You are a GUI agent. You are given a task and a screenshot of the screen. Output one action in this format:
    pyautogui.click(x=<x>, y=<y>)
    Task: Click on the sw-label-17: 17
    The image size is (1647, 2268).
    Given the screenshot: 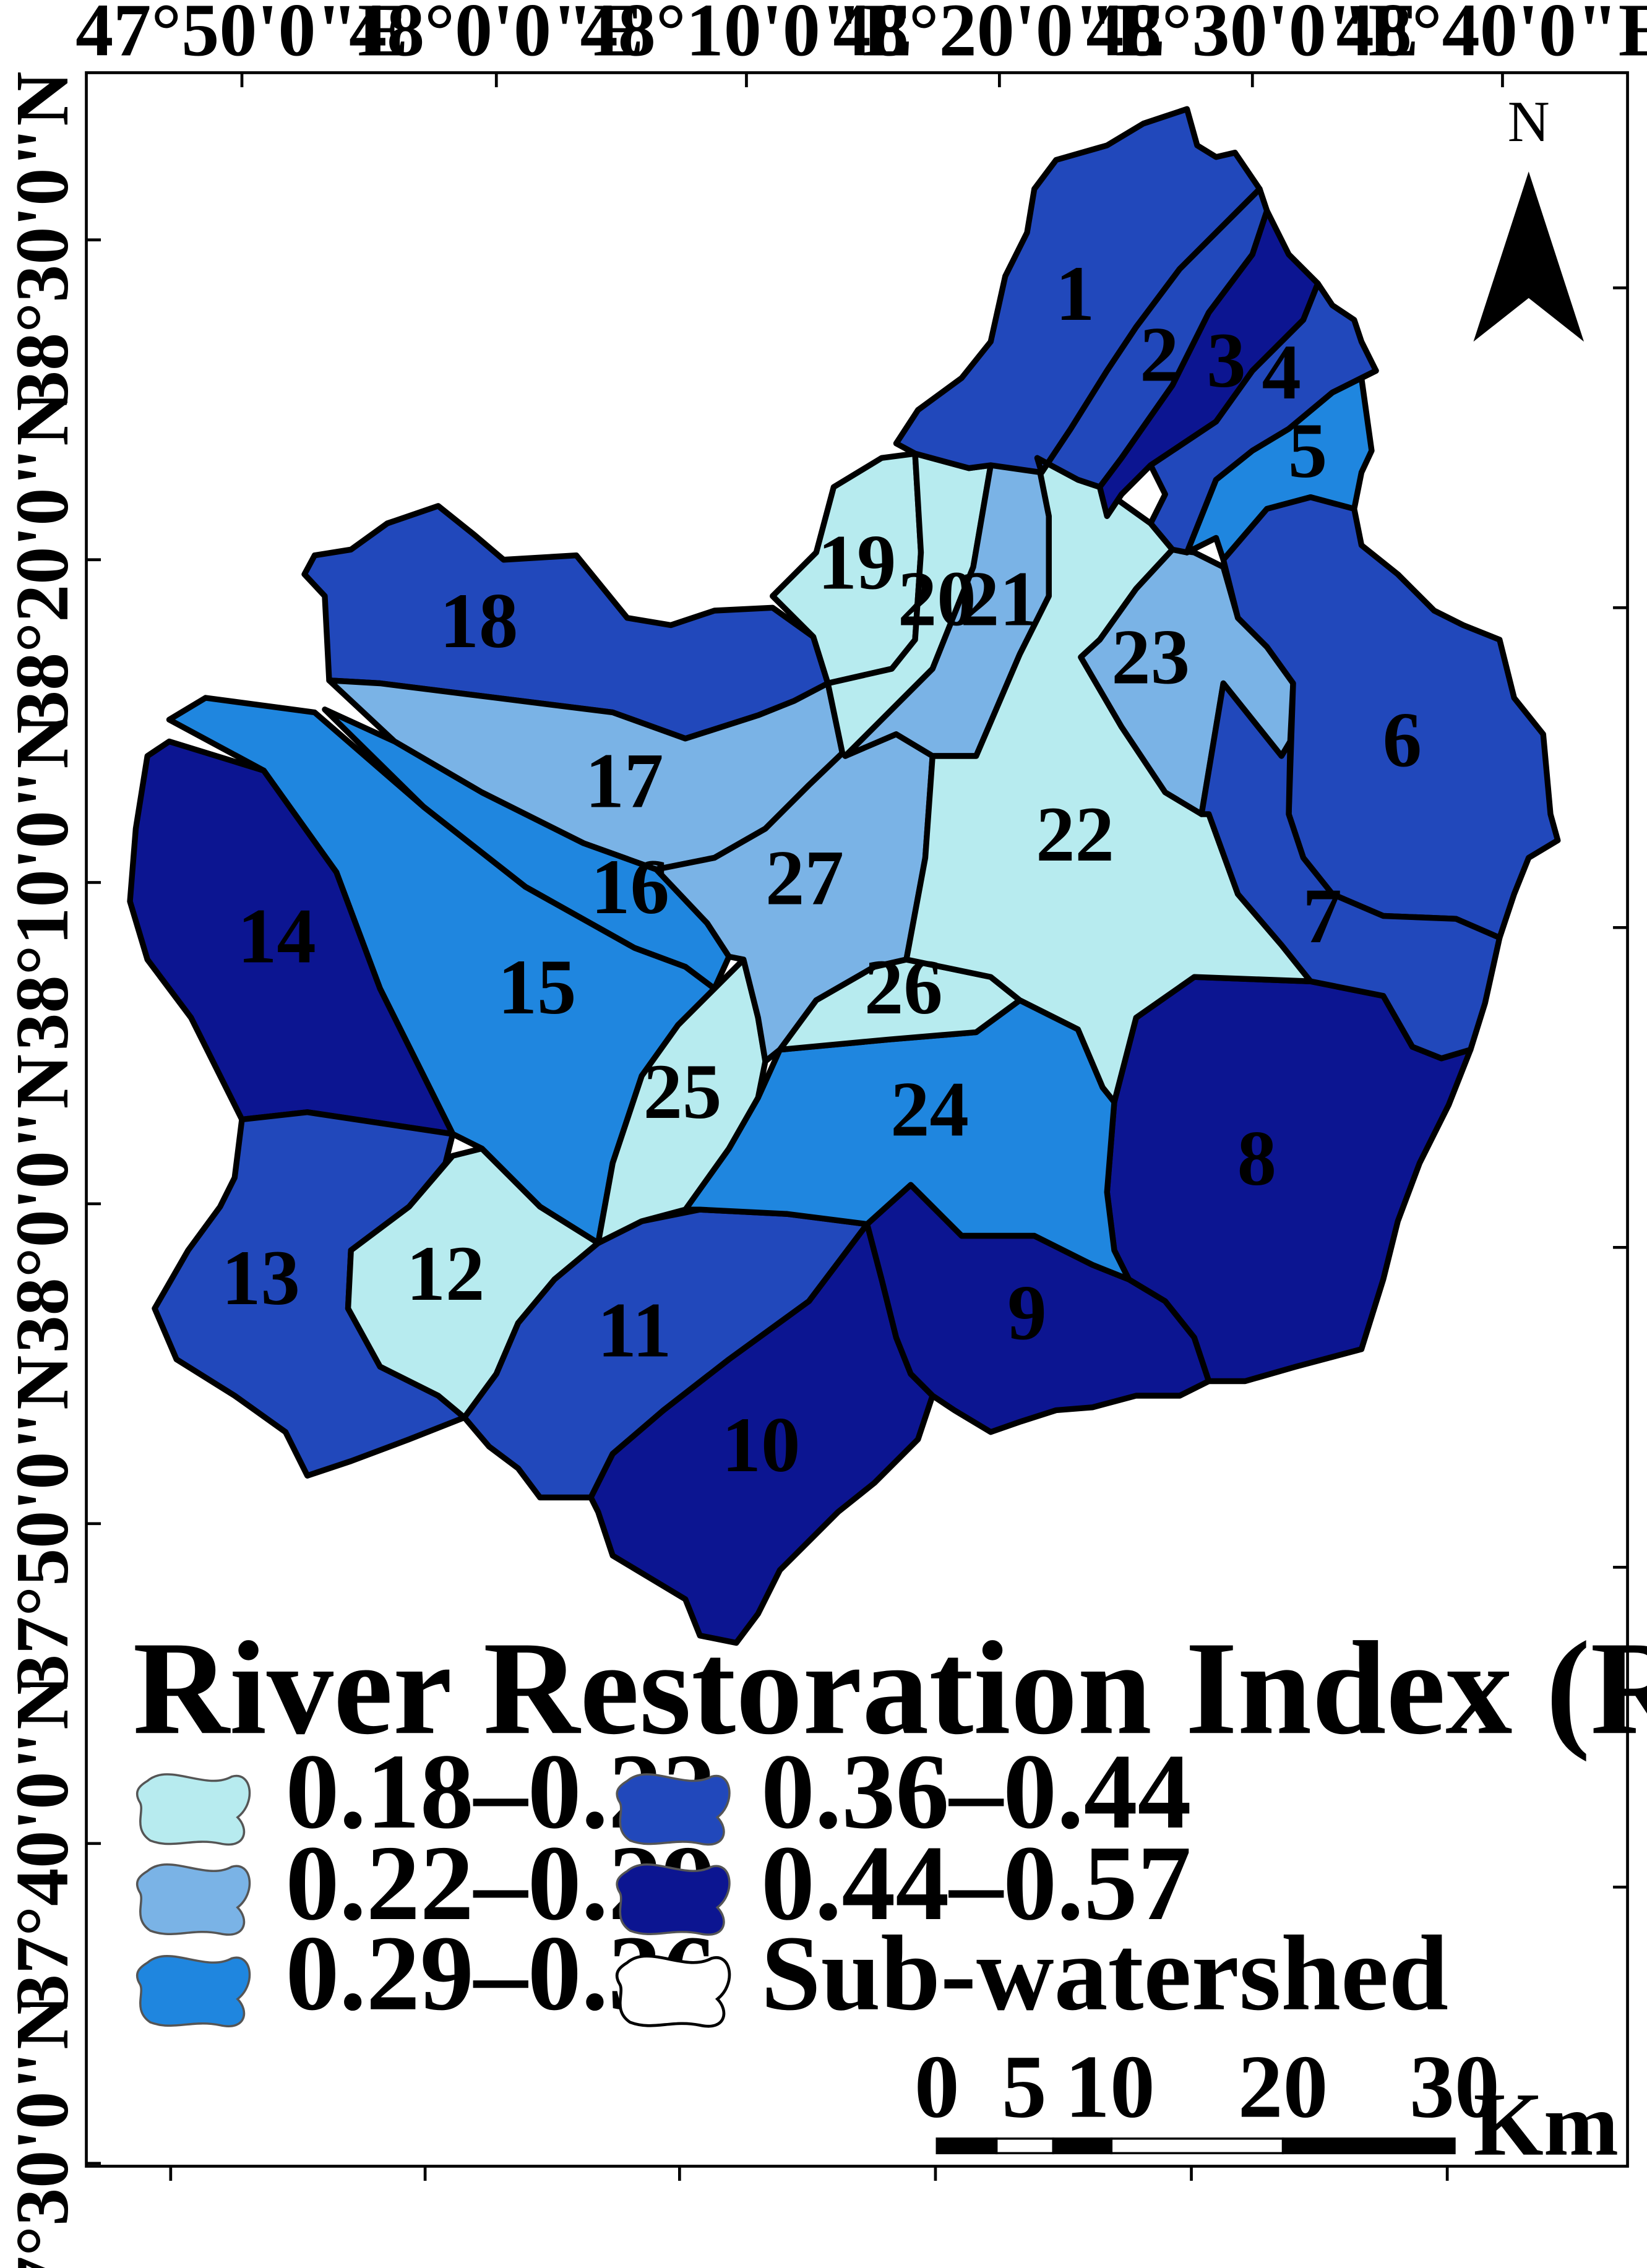 What is the action you would take?
    pyautogui.click(x=624, y=780)
    